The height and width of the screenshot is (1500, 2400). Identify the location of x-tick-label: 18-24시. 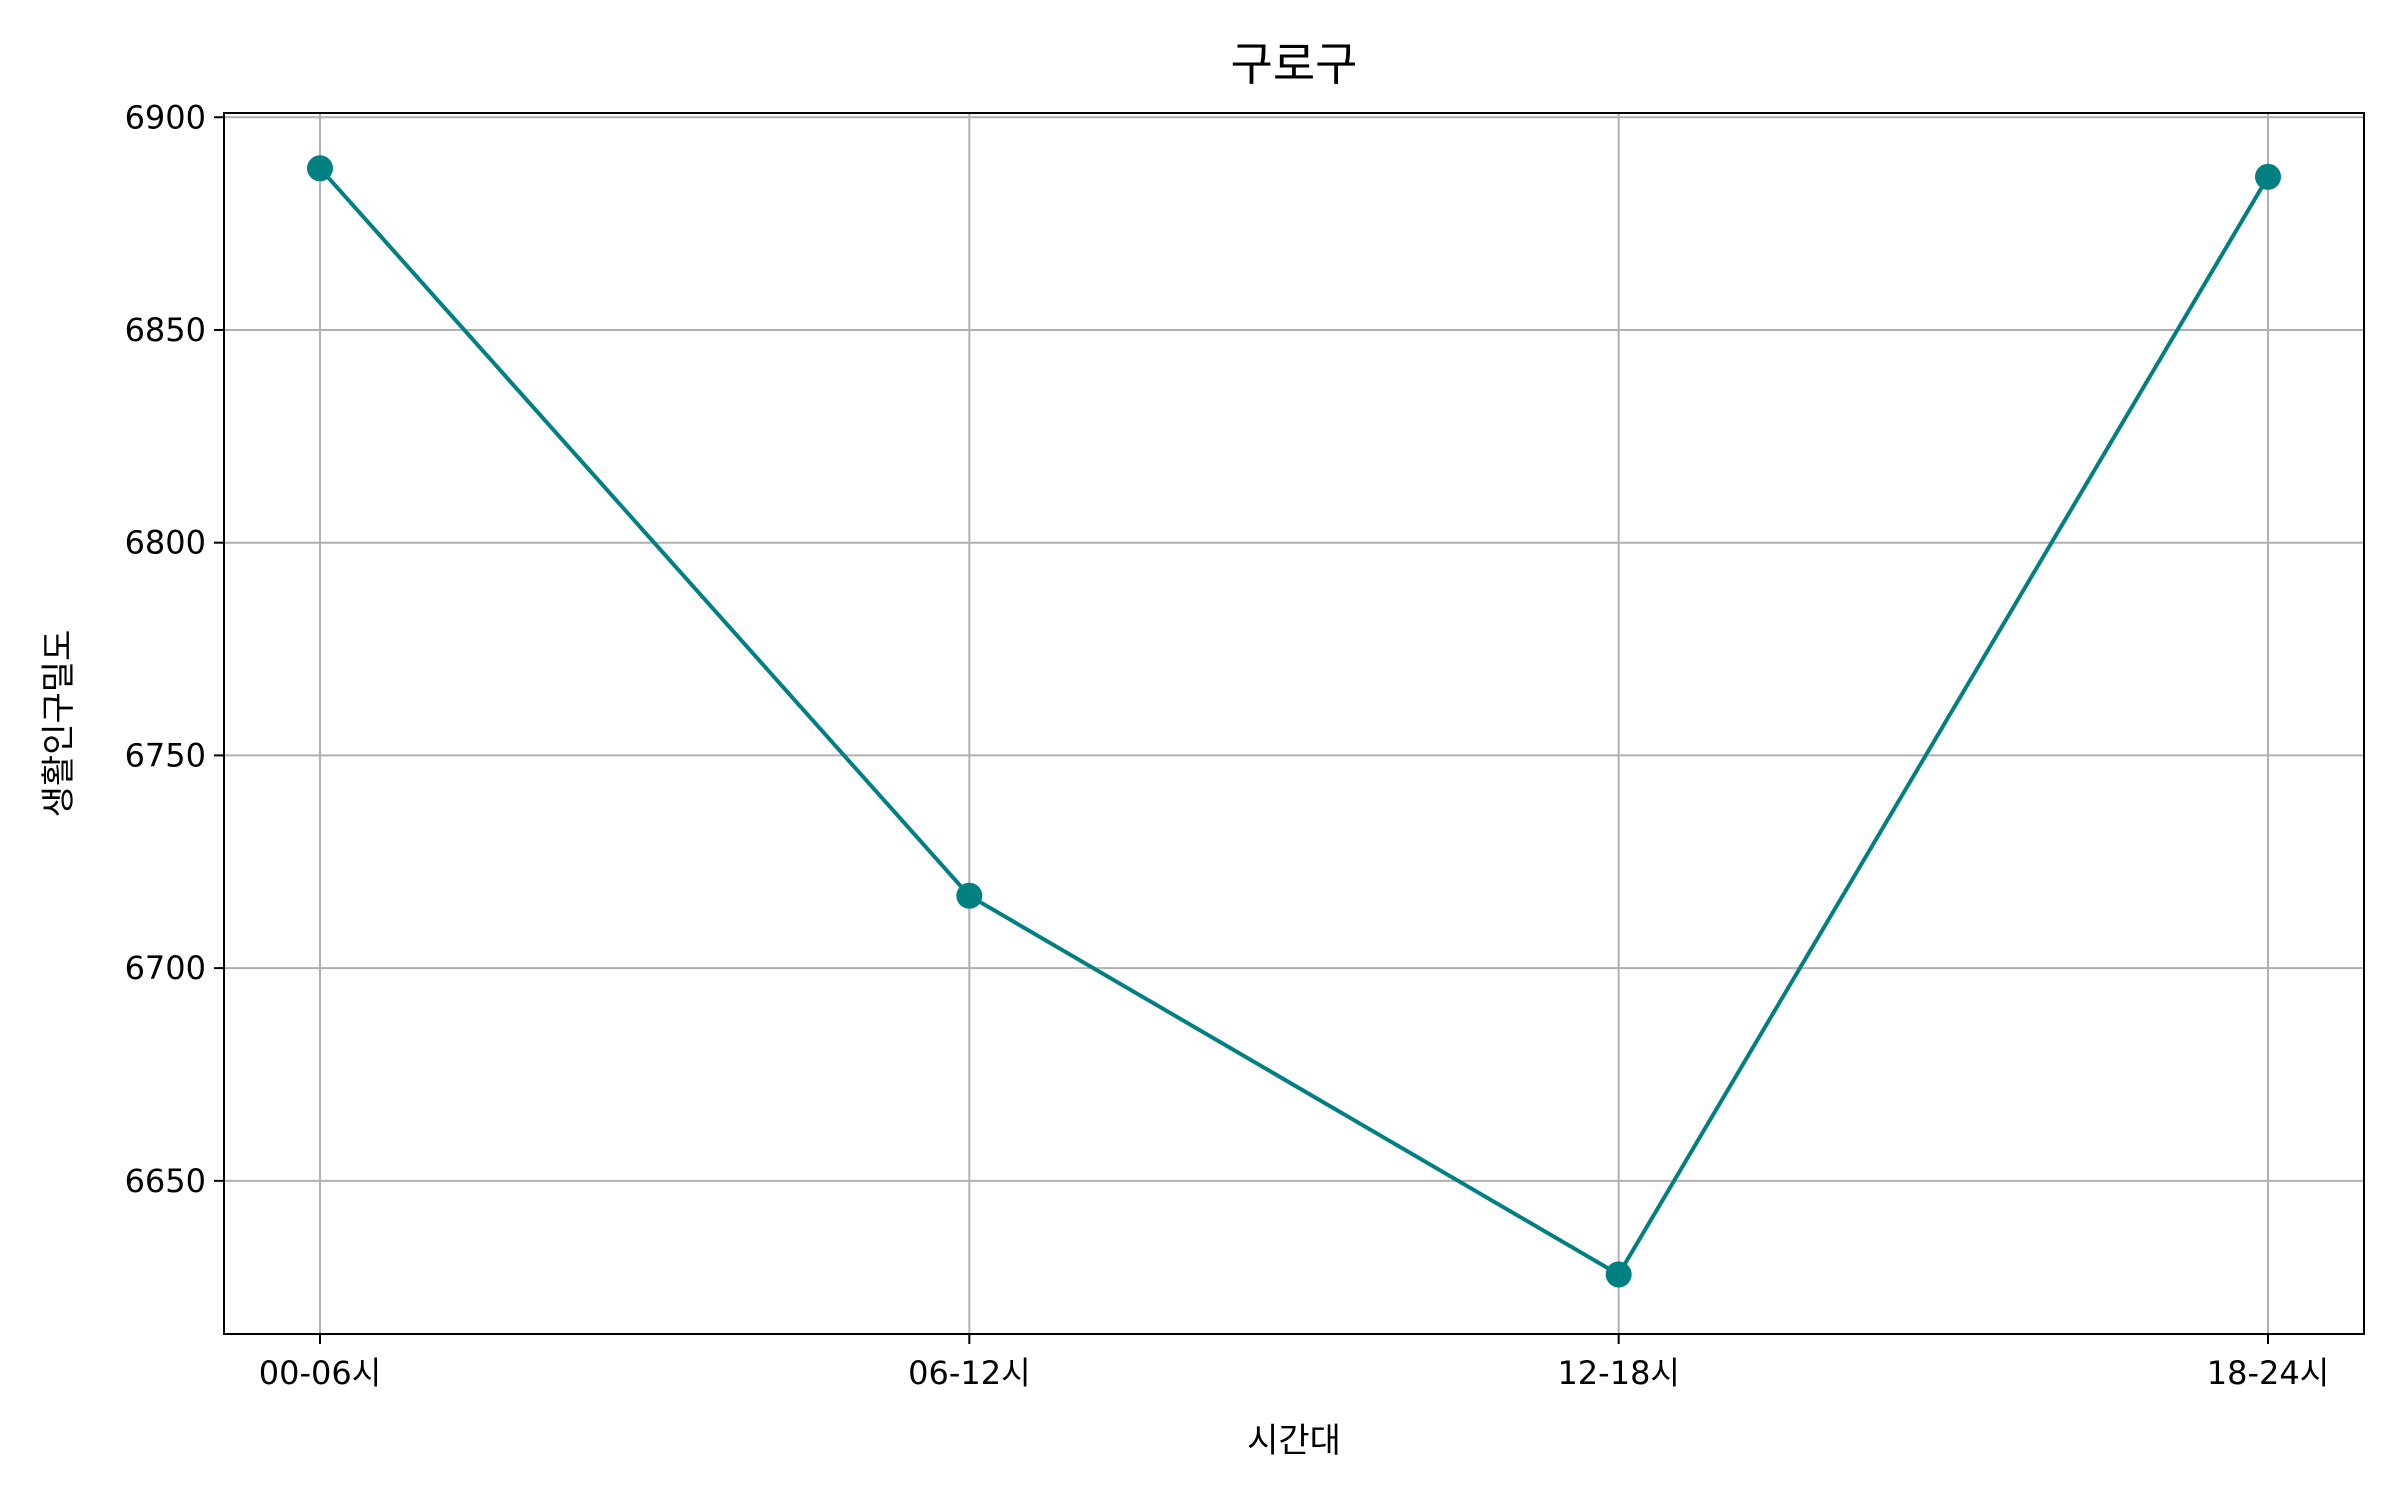
(2268, 1373).